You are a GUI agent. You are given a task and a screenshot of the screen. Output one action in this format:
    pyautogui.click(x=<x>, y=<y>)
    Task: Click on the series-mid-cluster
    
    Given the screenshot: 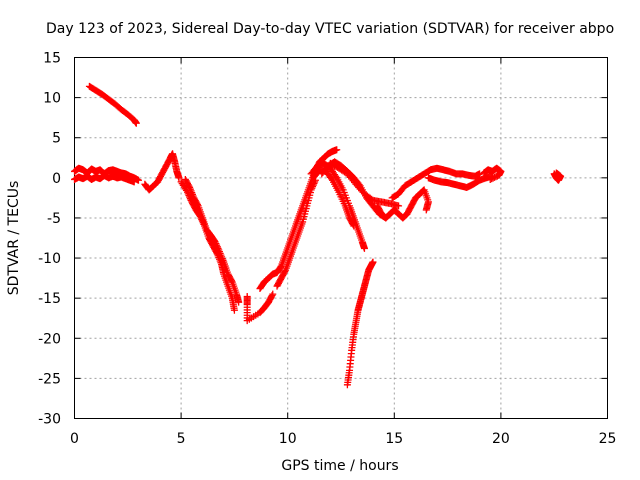 What is the action you would take?
    pyautogui.click(x=402, y=204)
    